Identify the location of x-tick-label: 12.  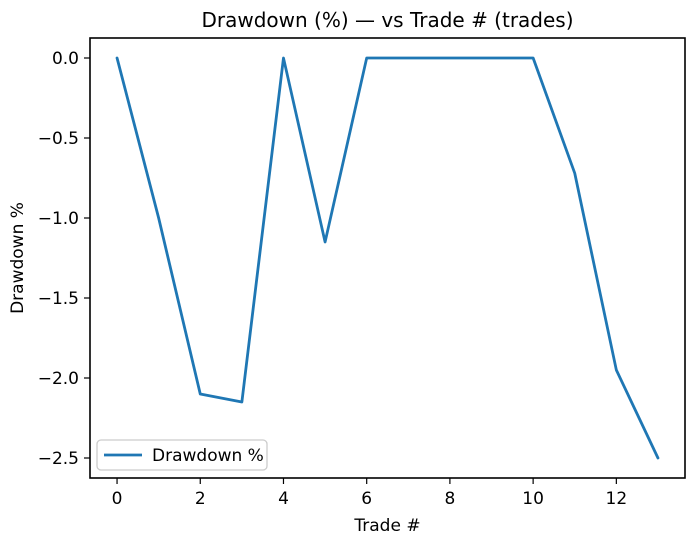
(617, 499).